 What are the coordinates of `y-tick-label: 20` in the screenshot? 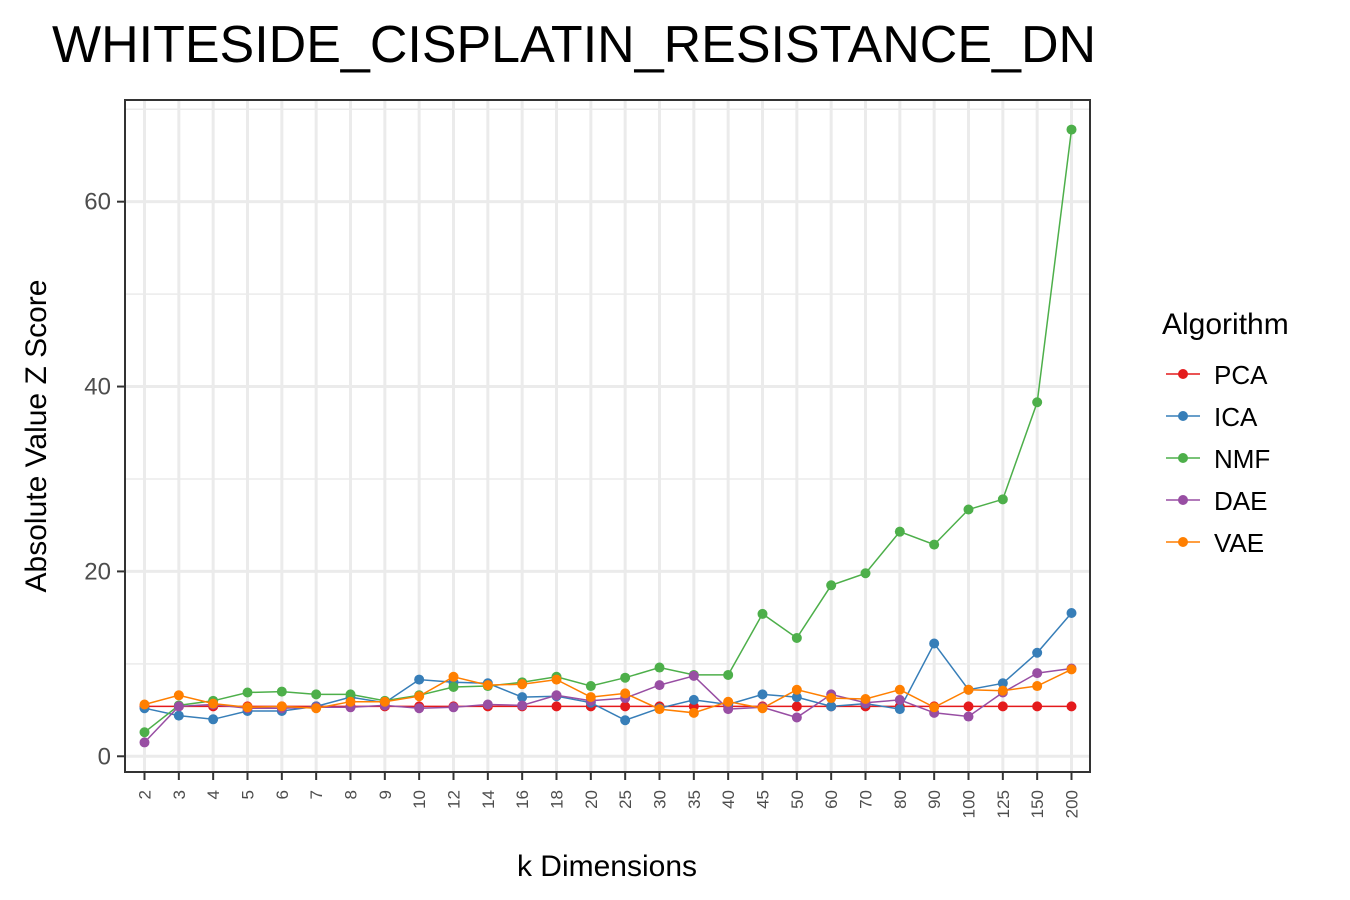 It's located at (97, 571).